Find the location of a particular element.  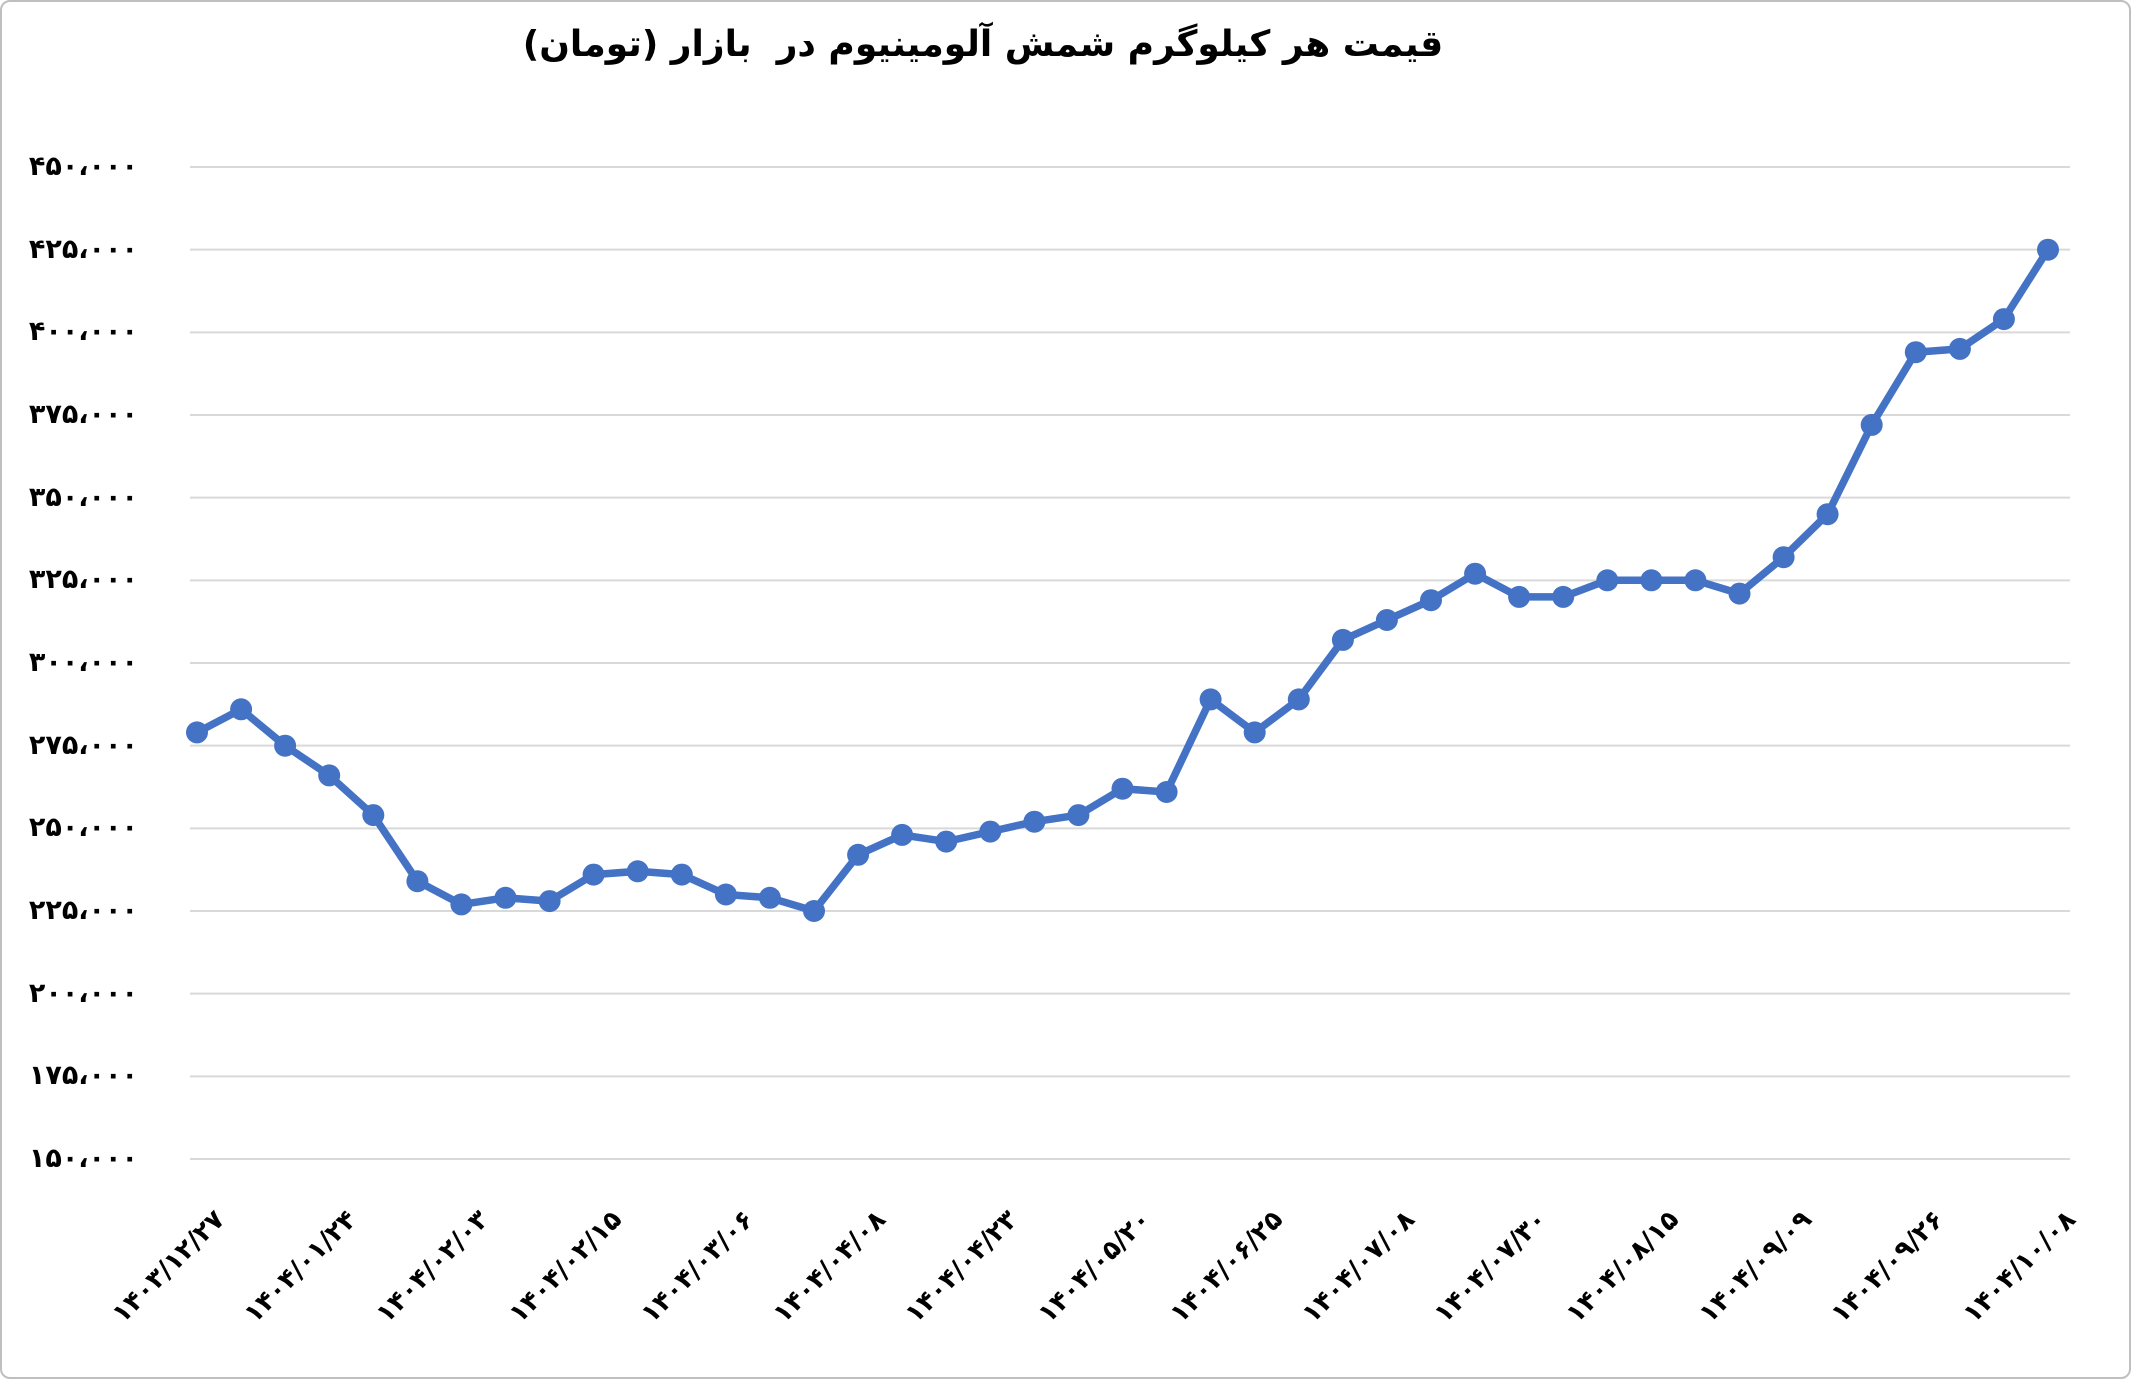

y-axis-label: ۲۵۰،۰۰۰ is located at coordinates (83, 828).